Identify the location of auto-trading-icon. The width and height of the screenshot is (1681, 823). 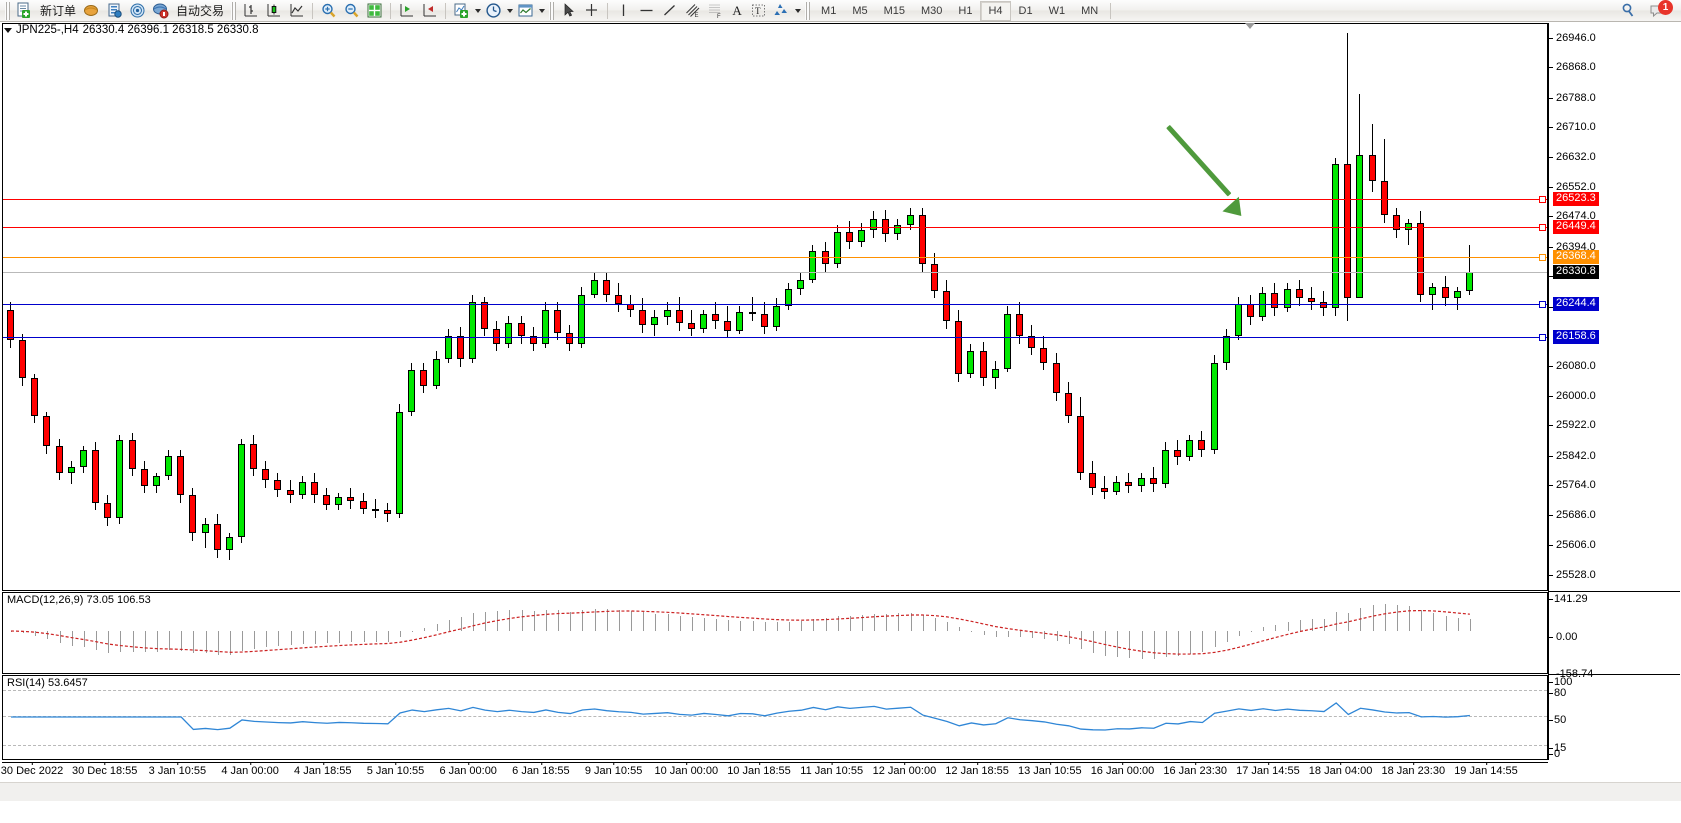
(160, 11).